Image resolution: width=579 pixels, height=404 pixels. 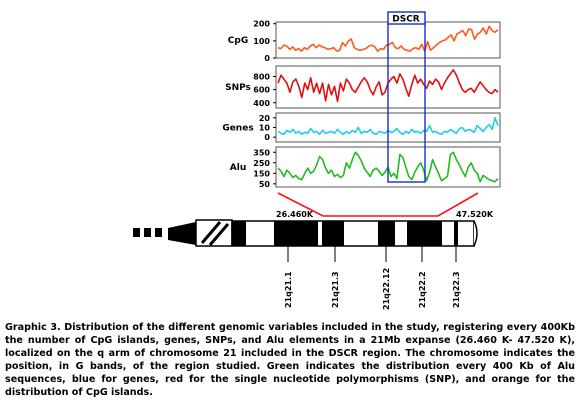 What do you see at coordinates (261, 41) in the screenshot?
I see `cpg-tick-label: 100` at bounding box center [261, 41].